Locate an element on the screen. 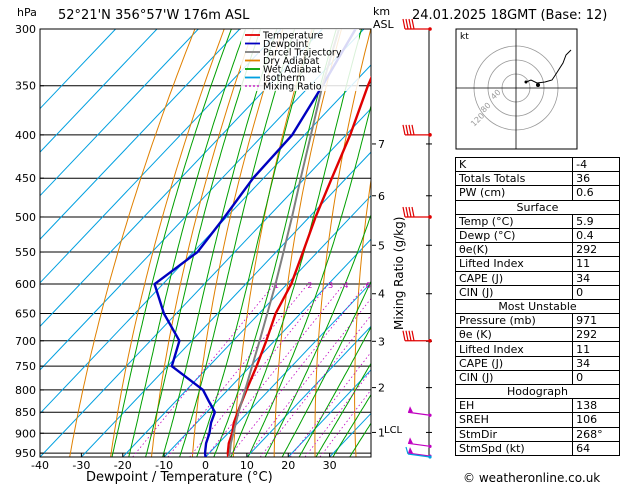  mixing-ratio-tick-label: 4 is located at coordinates (345, 285).